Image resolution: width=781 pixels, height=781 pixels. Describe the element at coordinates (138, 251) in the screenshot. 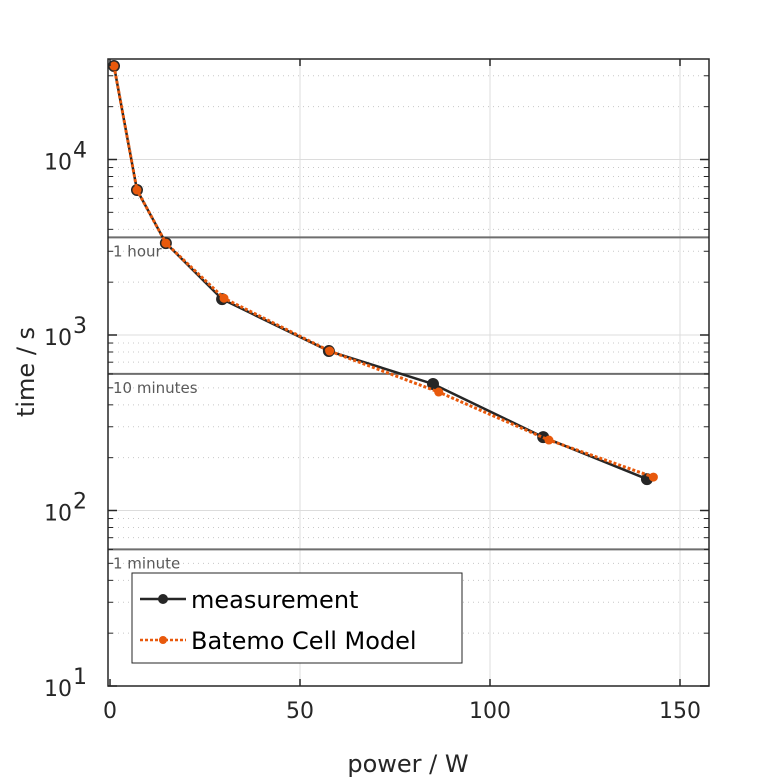

I see `reference-line-label: 1 hour` at that location.